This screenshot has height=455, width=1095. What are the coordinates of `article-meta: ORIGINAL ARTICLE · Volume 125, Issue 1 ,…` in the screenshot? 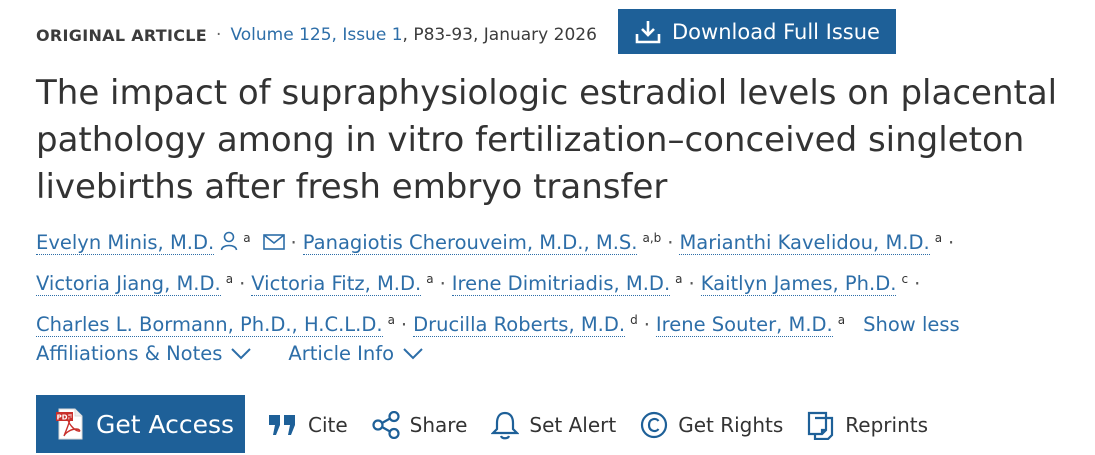 It's located at (316, 35).